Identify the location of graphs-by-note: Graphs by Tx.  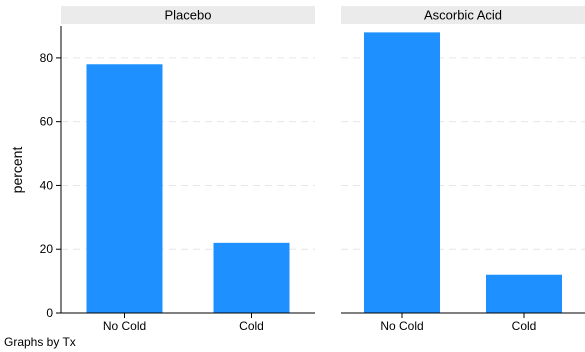
(40, 342).